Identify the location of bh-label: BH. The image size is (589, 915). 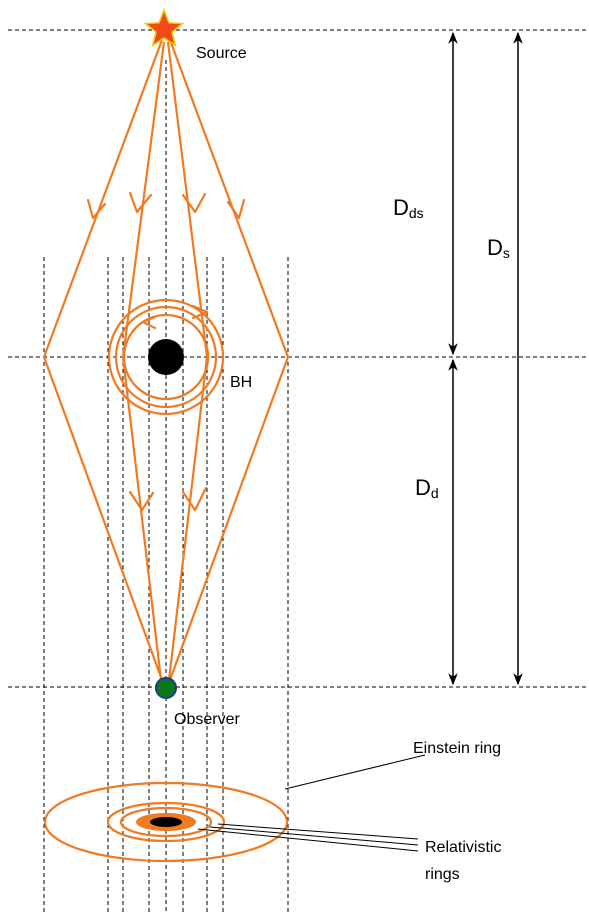
(241, 382).